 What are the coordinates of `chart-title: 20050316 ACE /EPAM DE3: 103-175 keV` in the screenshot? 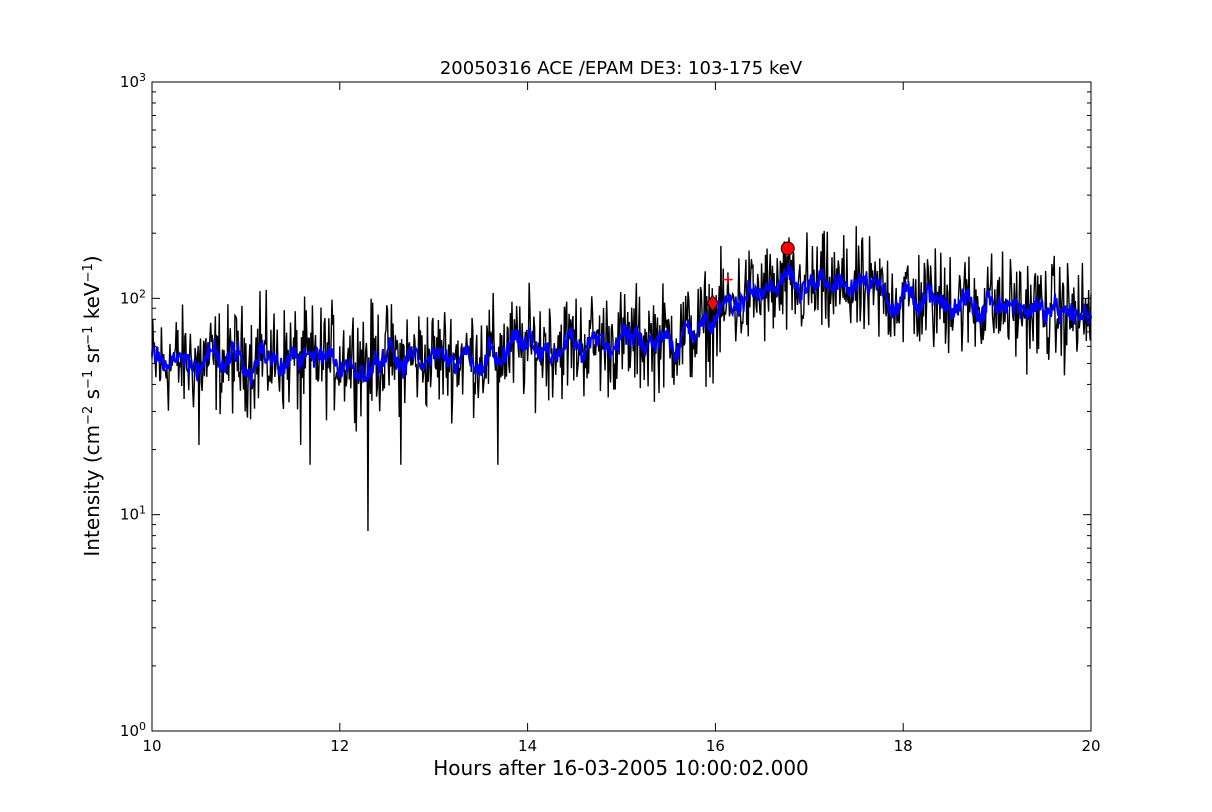 It's located at (621, 68).